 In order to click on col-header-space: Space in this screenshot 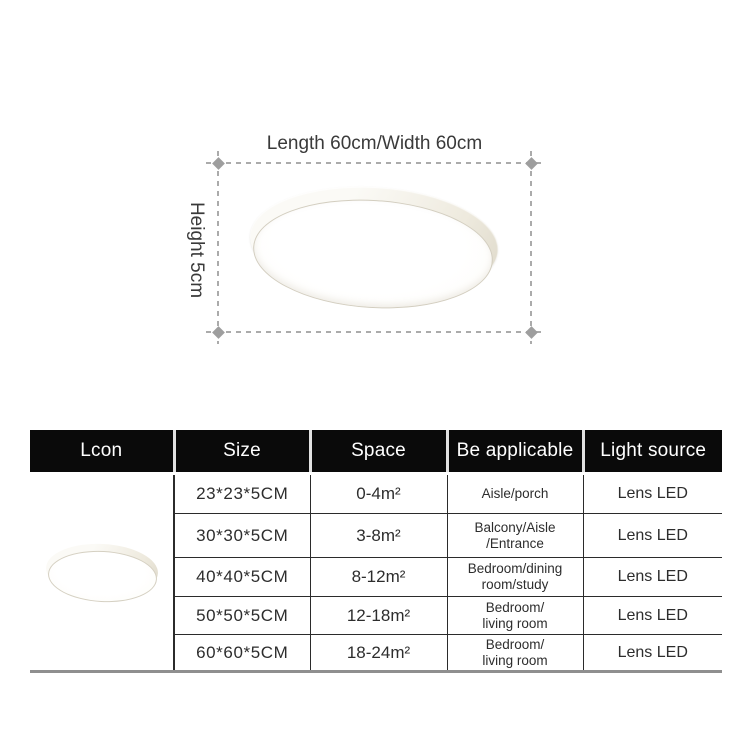, I will do `click(377, 452)`.